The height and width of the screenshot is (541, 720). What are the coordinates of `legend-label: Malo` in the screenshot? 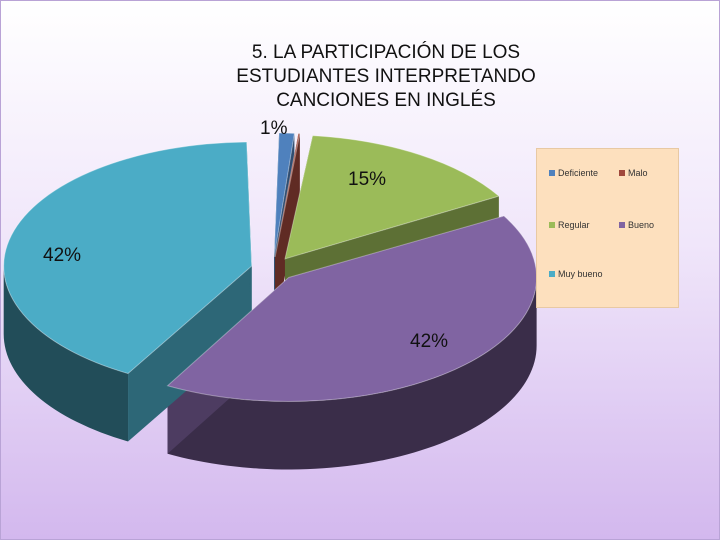 It's located at (638, 173).